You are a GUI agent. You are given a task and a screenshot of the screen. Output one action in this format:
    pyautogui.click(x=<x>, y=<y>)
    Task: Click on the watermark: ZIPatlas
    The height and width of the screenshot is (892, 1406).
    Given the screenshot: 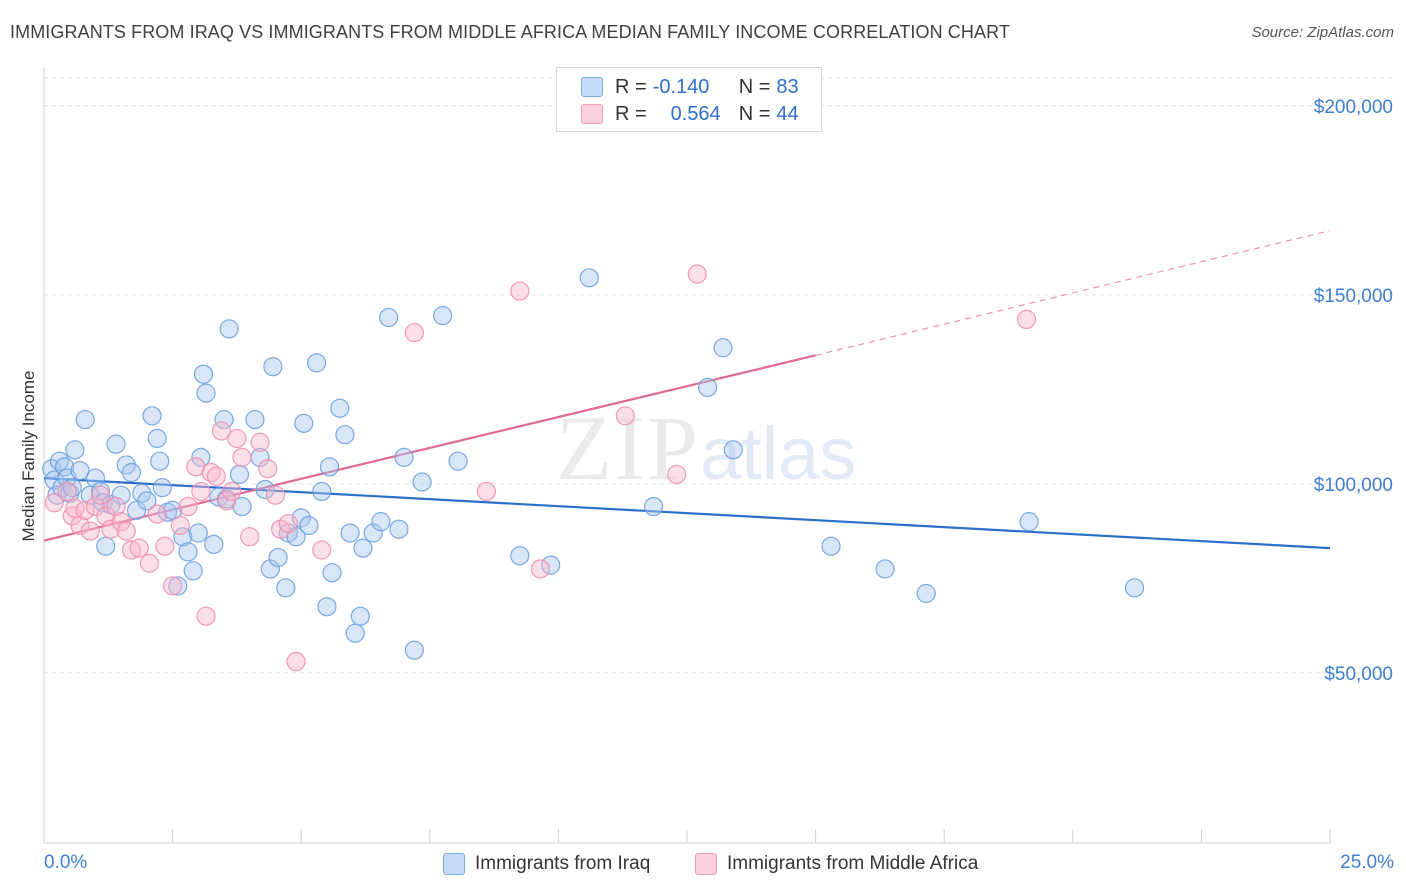 What is the action you would take?
    pyautogui.click(x=706, y=448)
    